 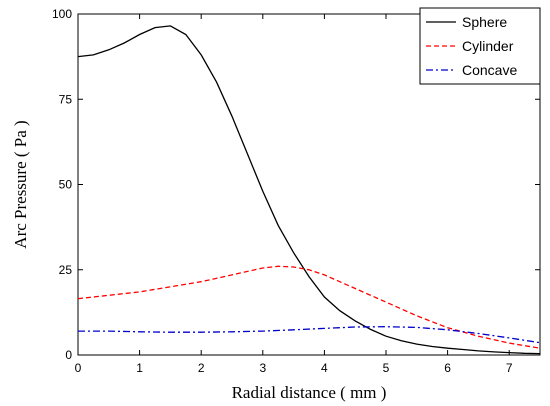 I want to click on x-tick-label: 5, so click(x=386, y=368).